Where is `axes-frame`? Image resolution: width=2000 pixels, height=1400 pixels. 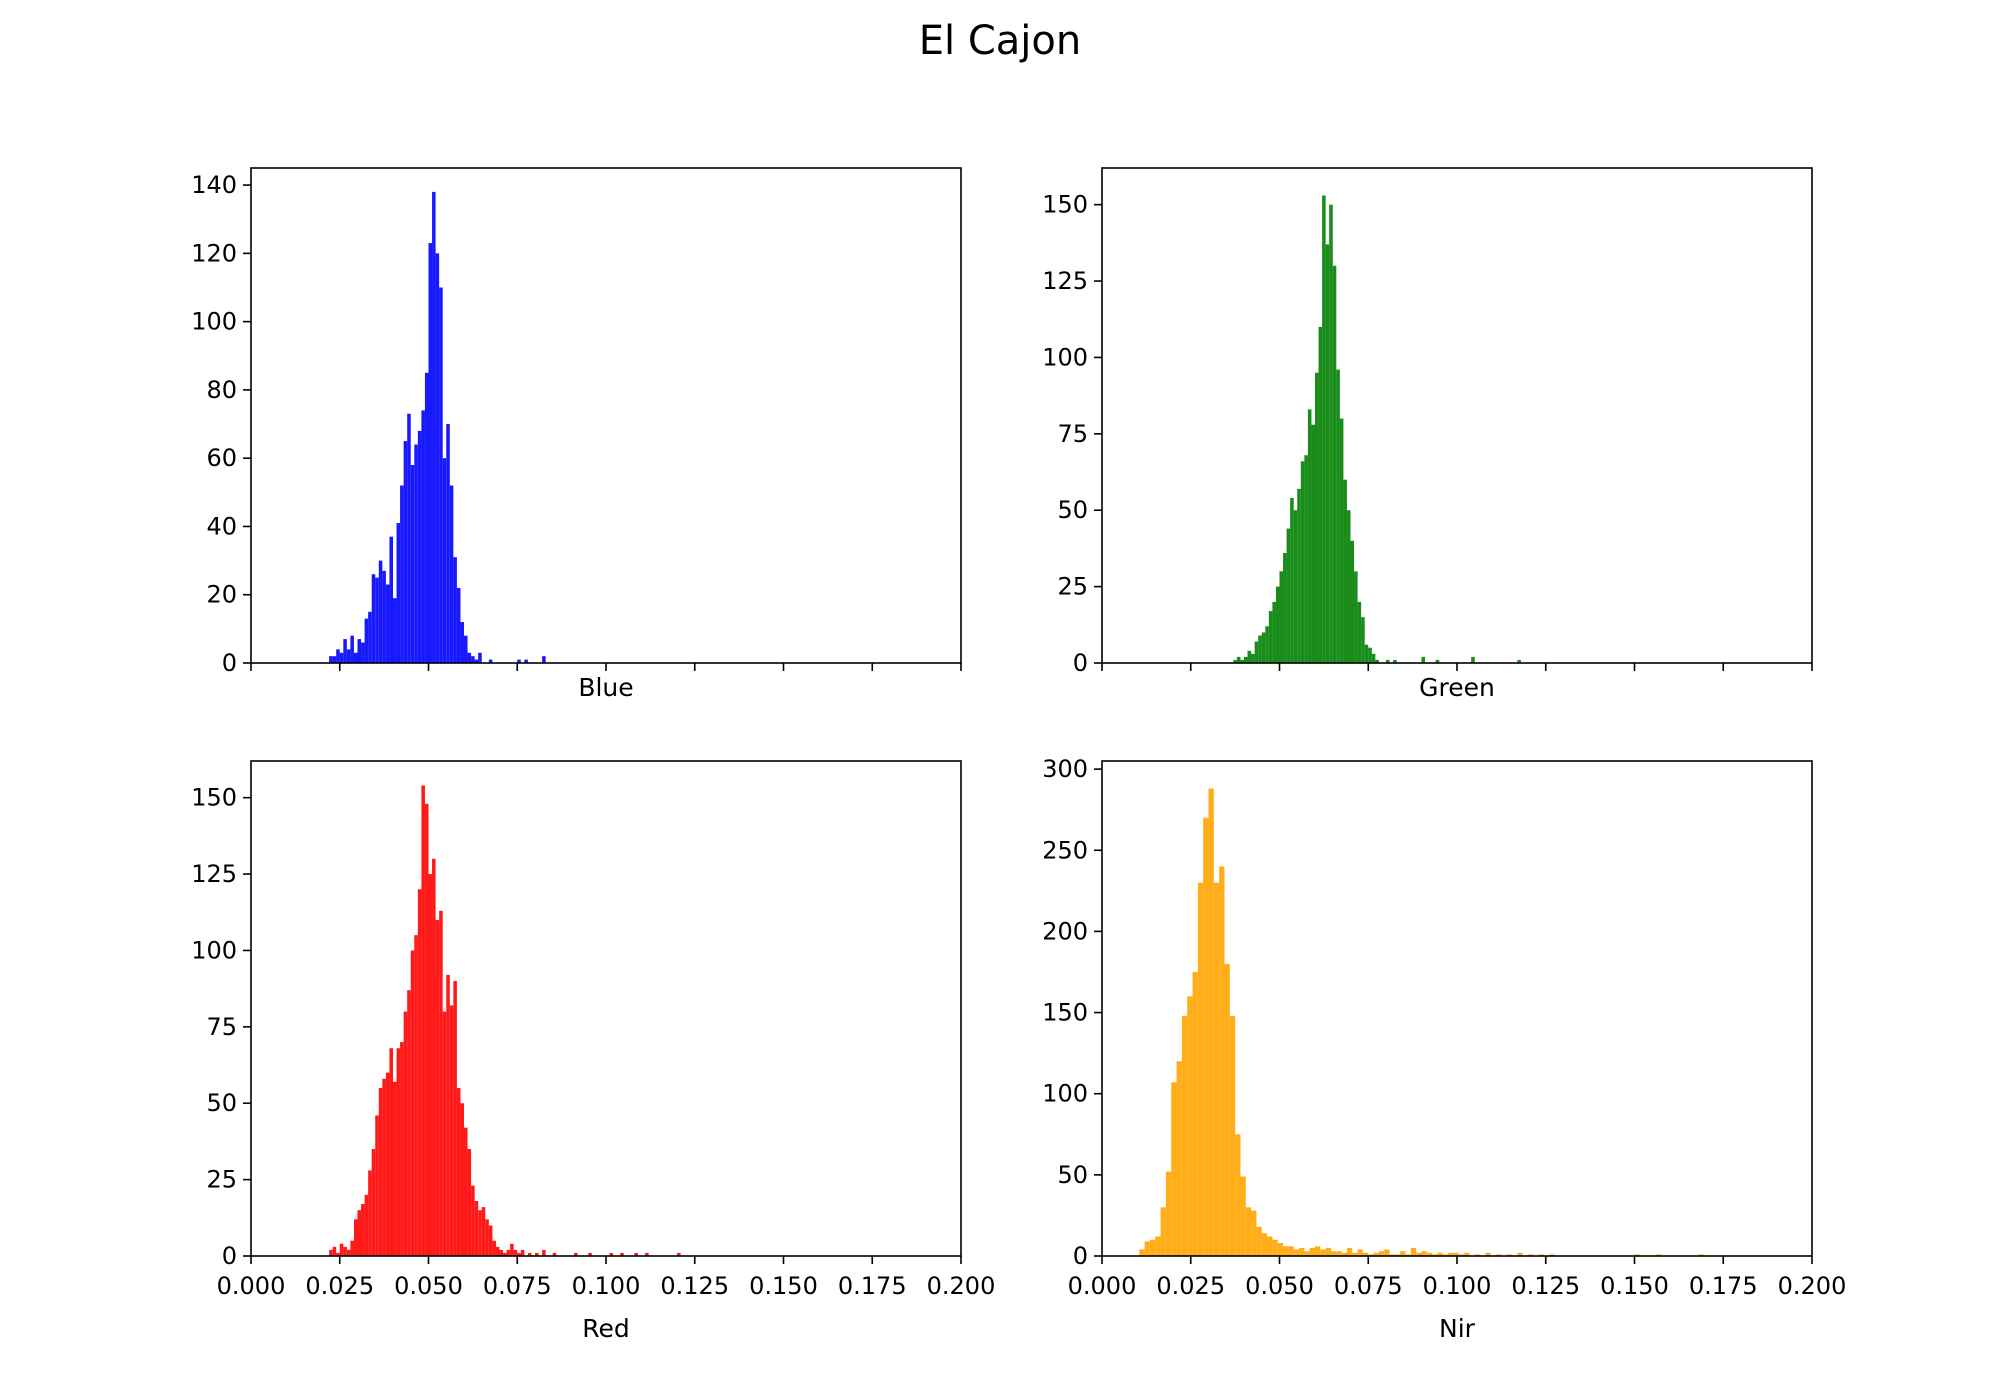 axes-frame is located at coordinates (606, 1008).